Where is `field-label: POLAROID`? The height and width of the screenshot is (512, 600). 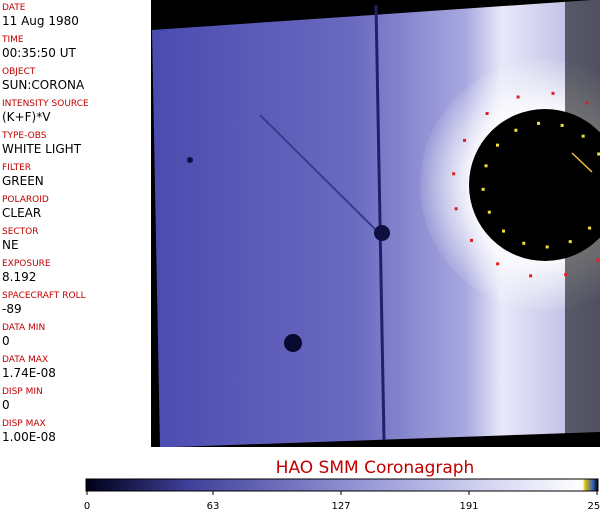 field-label: POLAROID is located at coordinates (25, 200).